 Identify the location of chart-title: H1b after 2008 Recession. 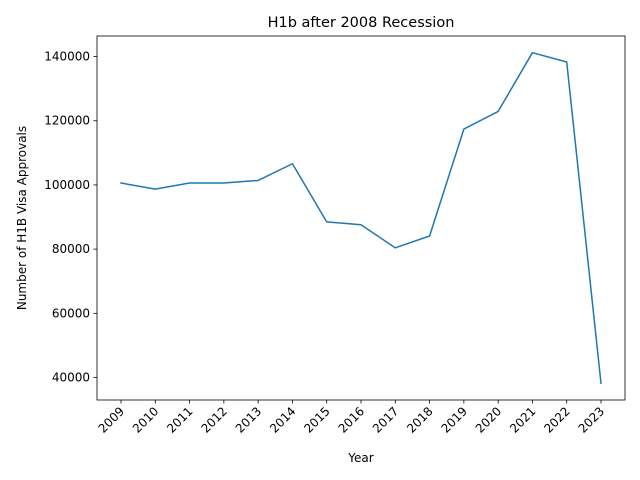
(361, 23).